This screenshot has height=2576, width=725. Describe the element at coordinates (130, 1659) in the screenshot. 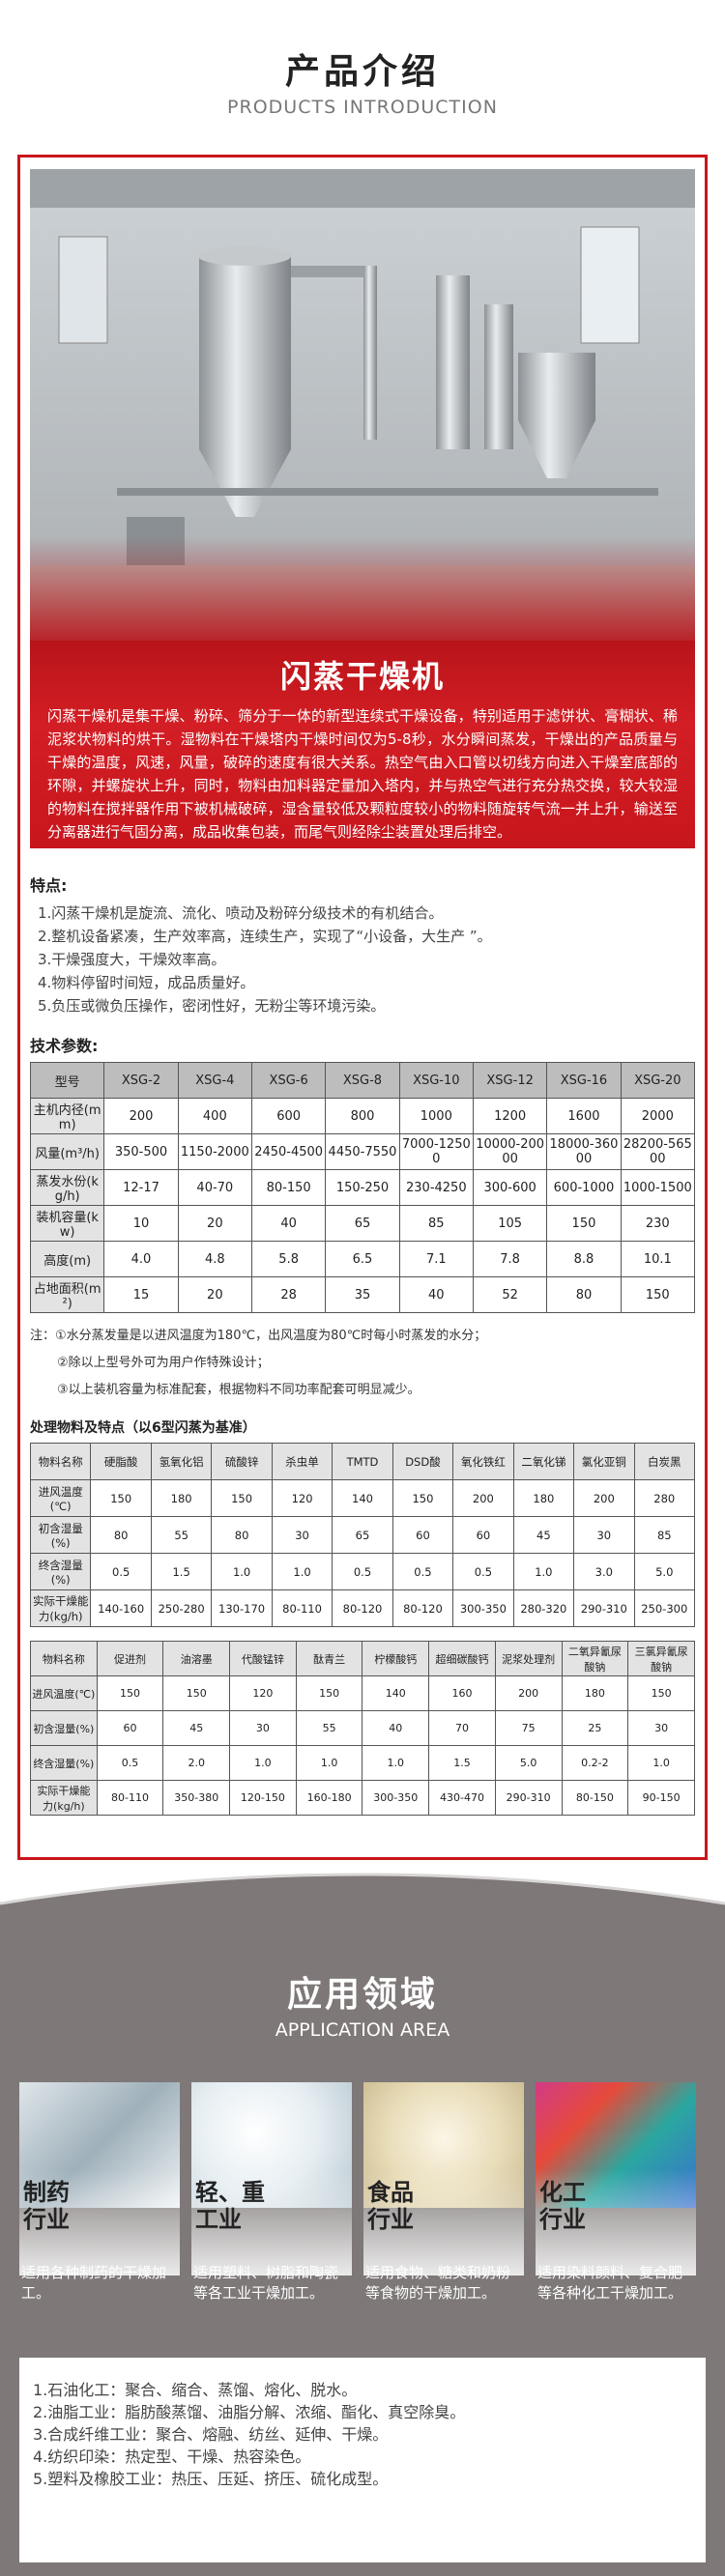

I see `table-header-cell: 促进剂` at that location.